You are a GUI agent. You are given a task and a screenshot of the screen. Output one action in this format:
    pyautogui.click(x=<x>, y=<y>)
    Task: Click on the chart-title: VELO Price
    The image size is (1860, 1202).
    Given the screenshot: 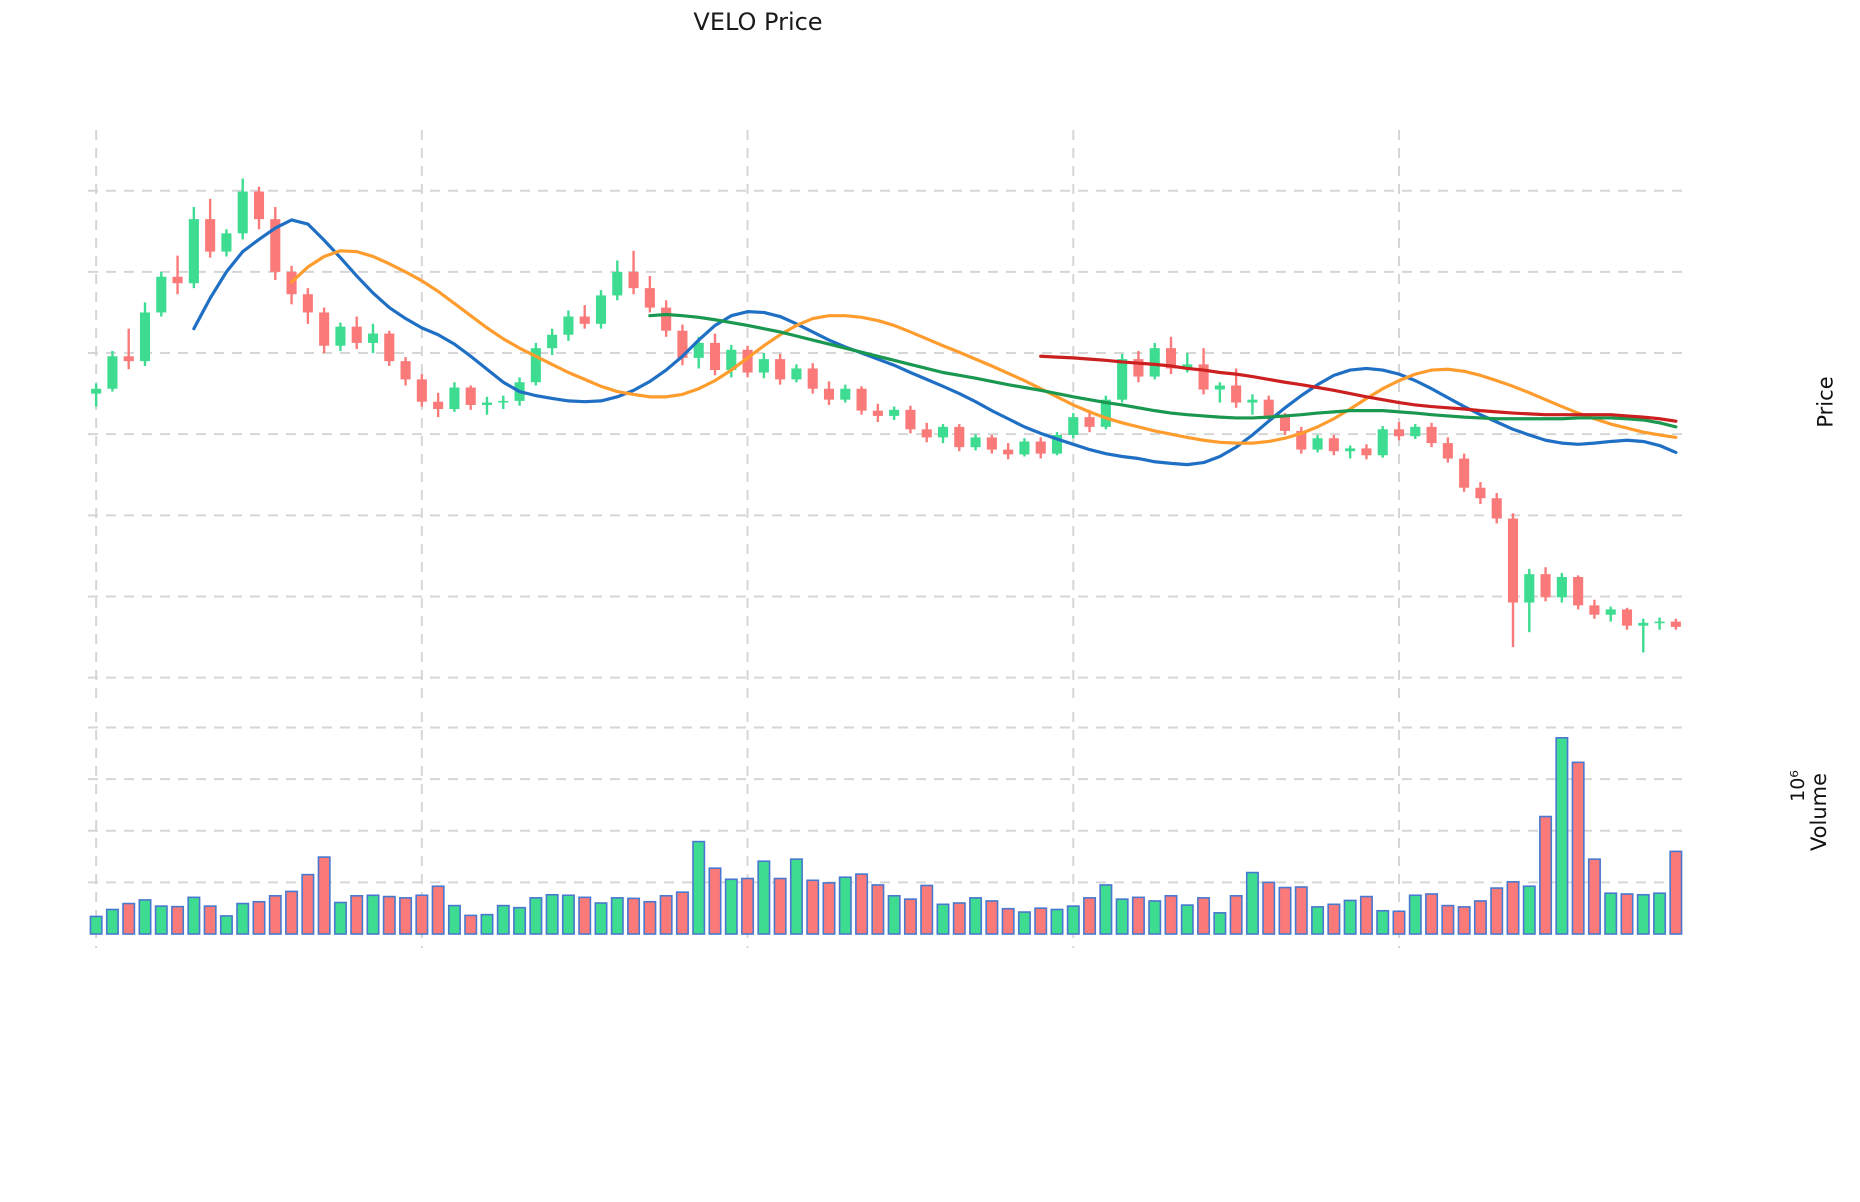 What is the action you would take?
    pyautogui.click(x=758, y=22)
    